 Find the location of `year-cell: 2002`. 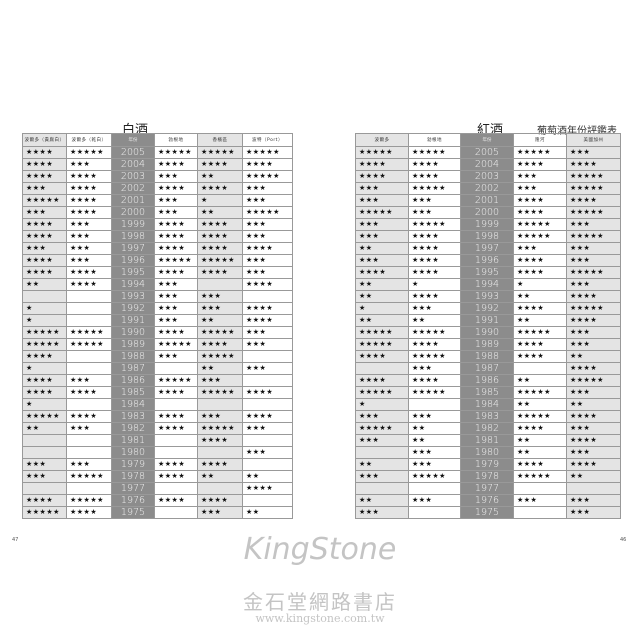

year-cell: 2002 is located at coordinates (487, 188).